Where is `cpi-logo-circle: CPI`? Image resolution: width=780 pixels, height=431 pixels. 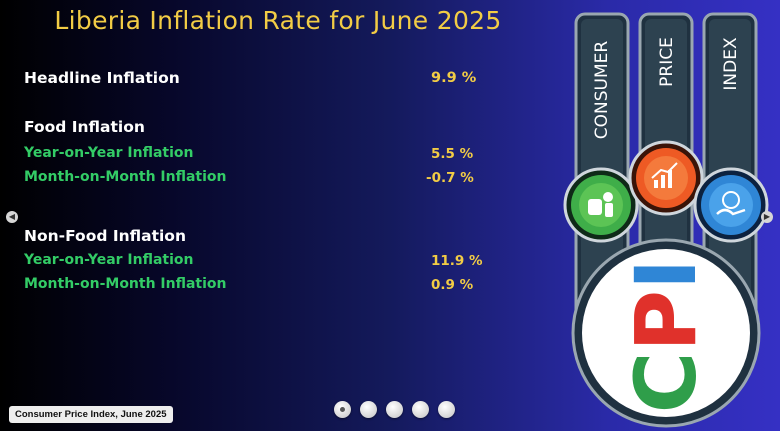
cpi-logo-circle: CPI is located at coordinates (666, 333).